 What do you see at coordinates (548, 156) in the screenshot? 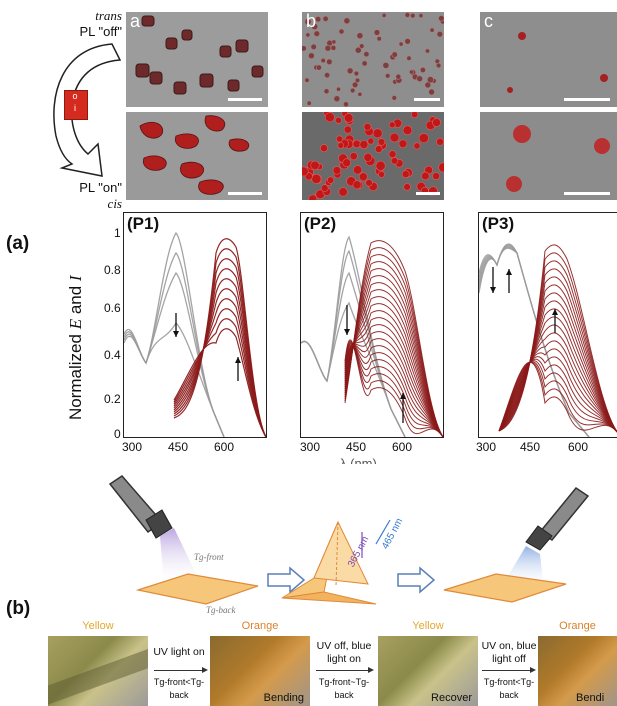
I see `micrograph-c-on` at bounding box center [548, 156].